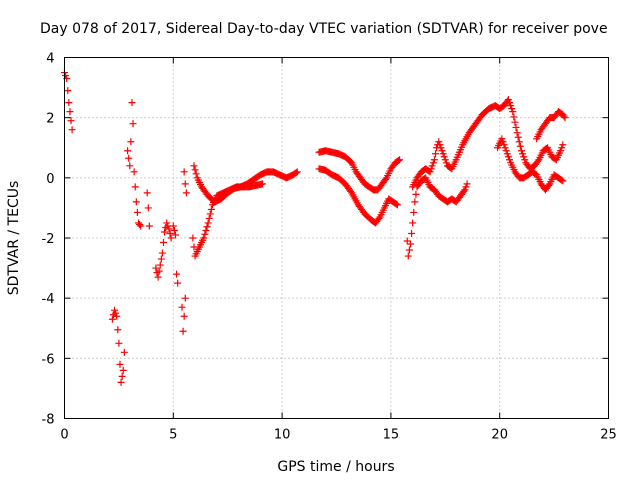 Image resolution: width=640 pixels, height=480 pixels. Describe the element at coordinates (335, 467) in the screenshot. I see `x-axis-label: GPS time / hours` at that location.